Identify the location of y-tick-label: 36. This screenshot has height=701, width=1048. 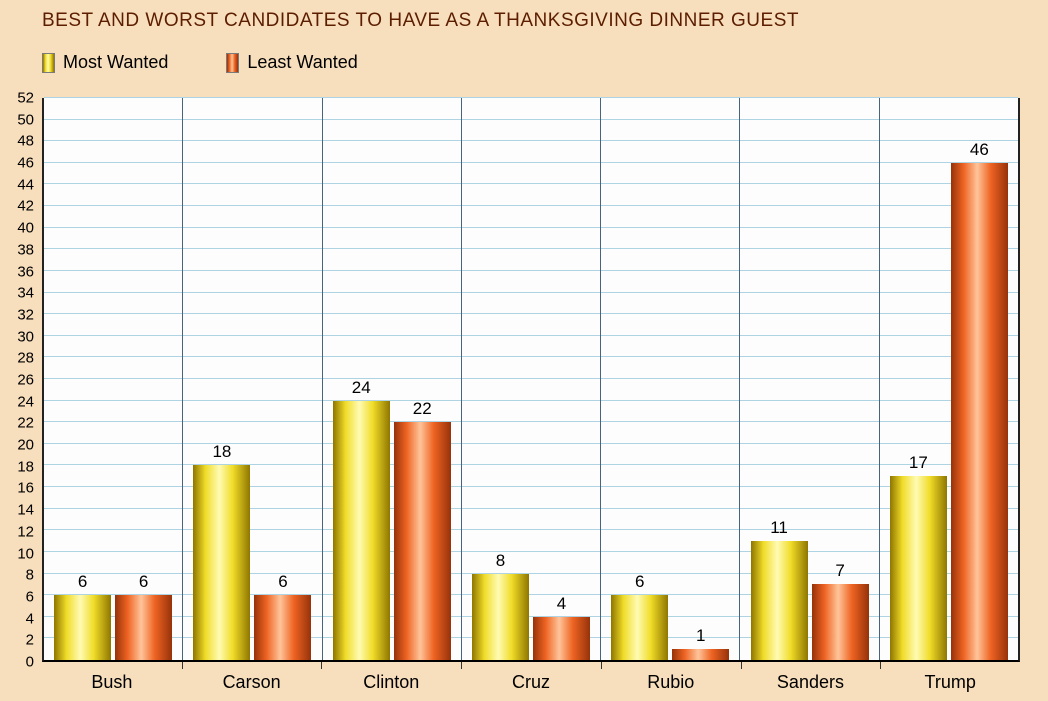
(25, 272).